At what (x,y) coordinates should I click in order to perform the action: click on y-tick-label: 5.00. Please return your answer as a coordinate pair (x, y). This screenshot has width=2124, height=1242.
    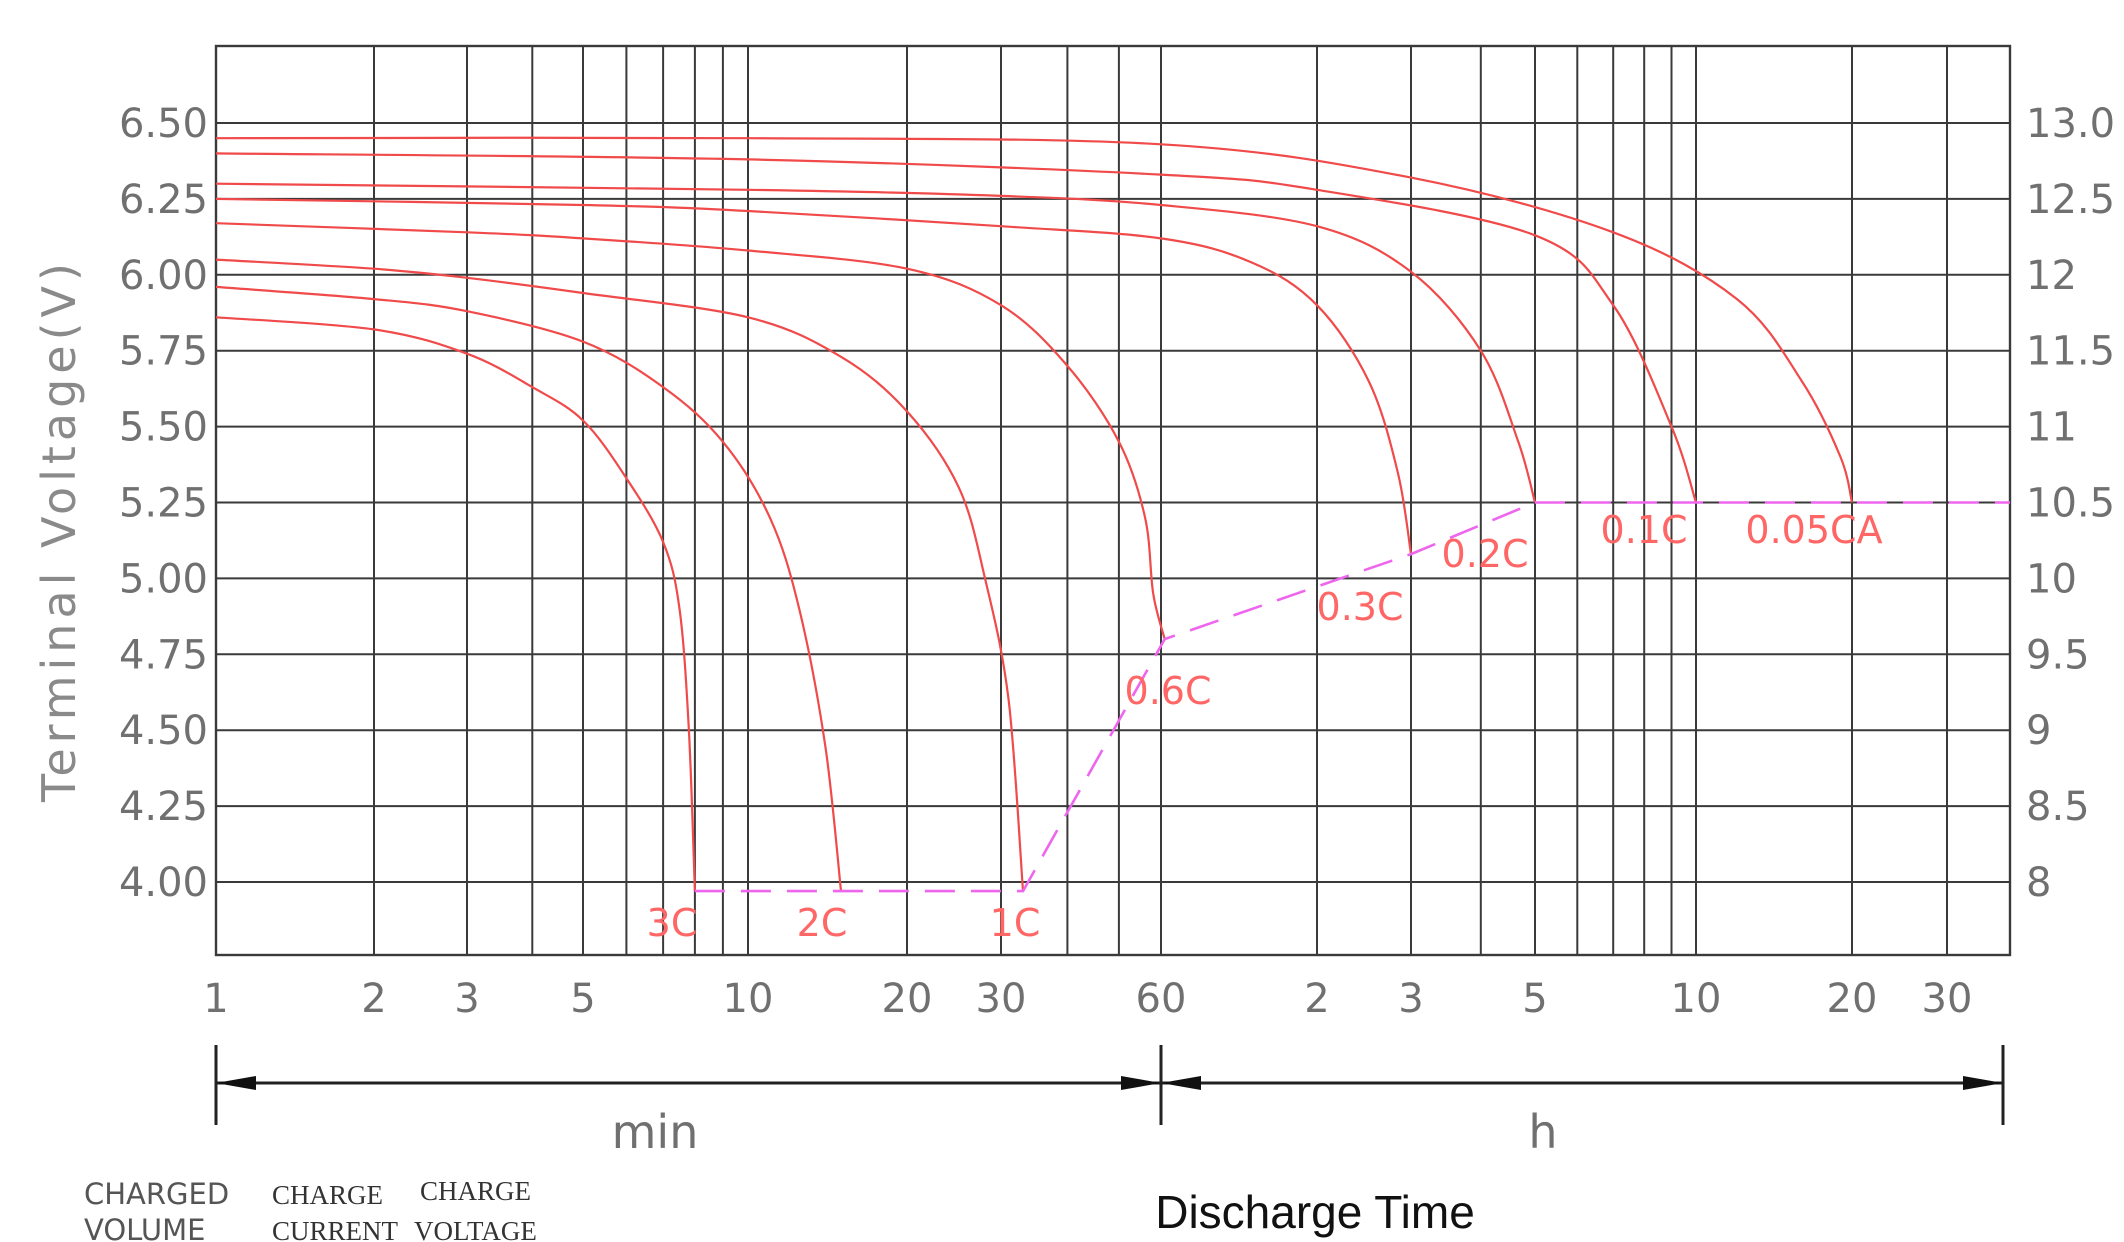
    Looking at the image, I should click on (163, 579).